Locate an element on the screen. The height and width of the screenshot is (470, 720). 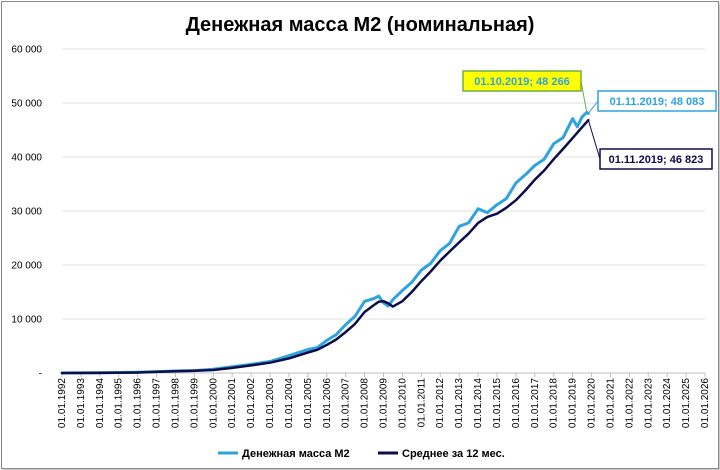
legend-label-m2: Денежная масса М2 is located at coordinates (296, 454).